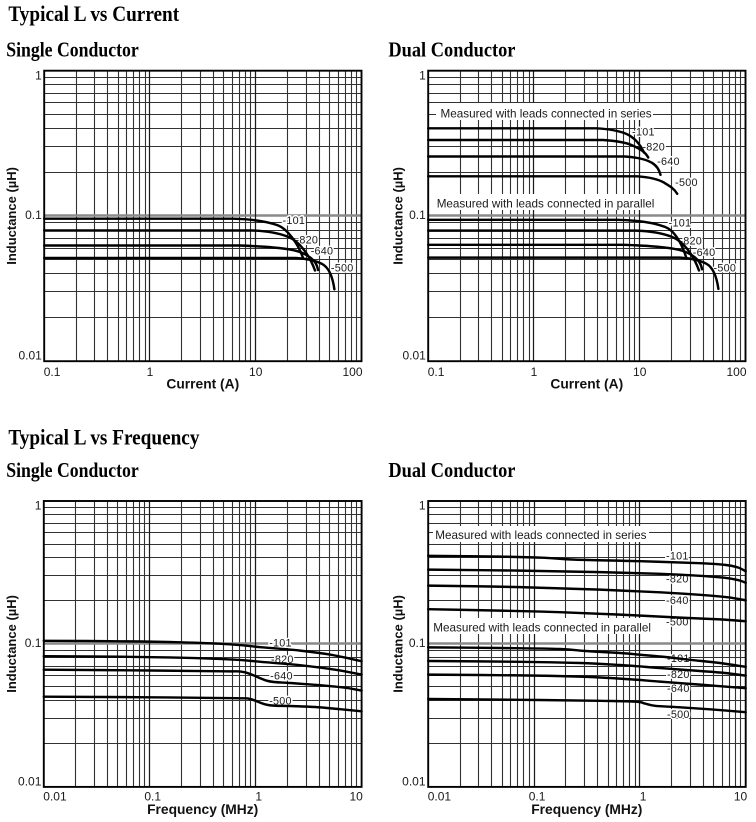 The width and height of the screenshot is (756, 822). I want to click on svg-text: Typical L vs Current, so click(93, 14).